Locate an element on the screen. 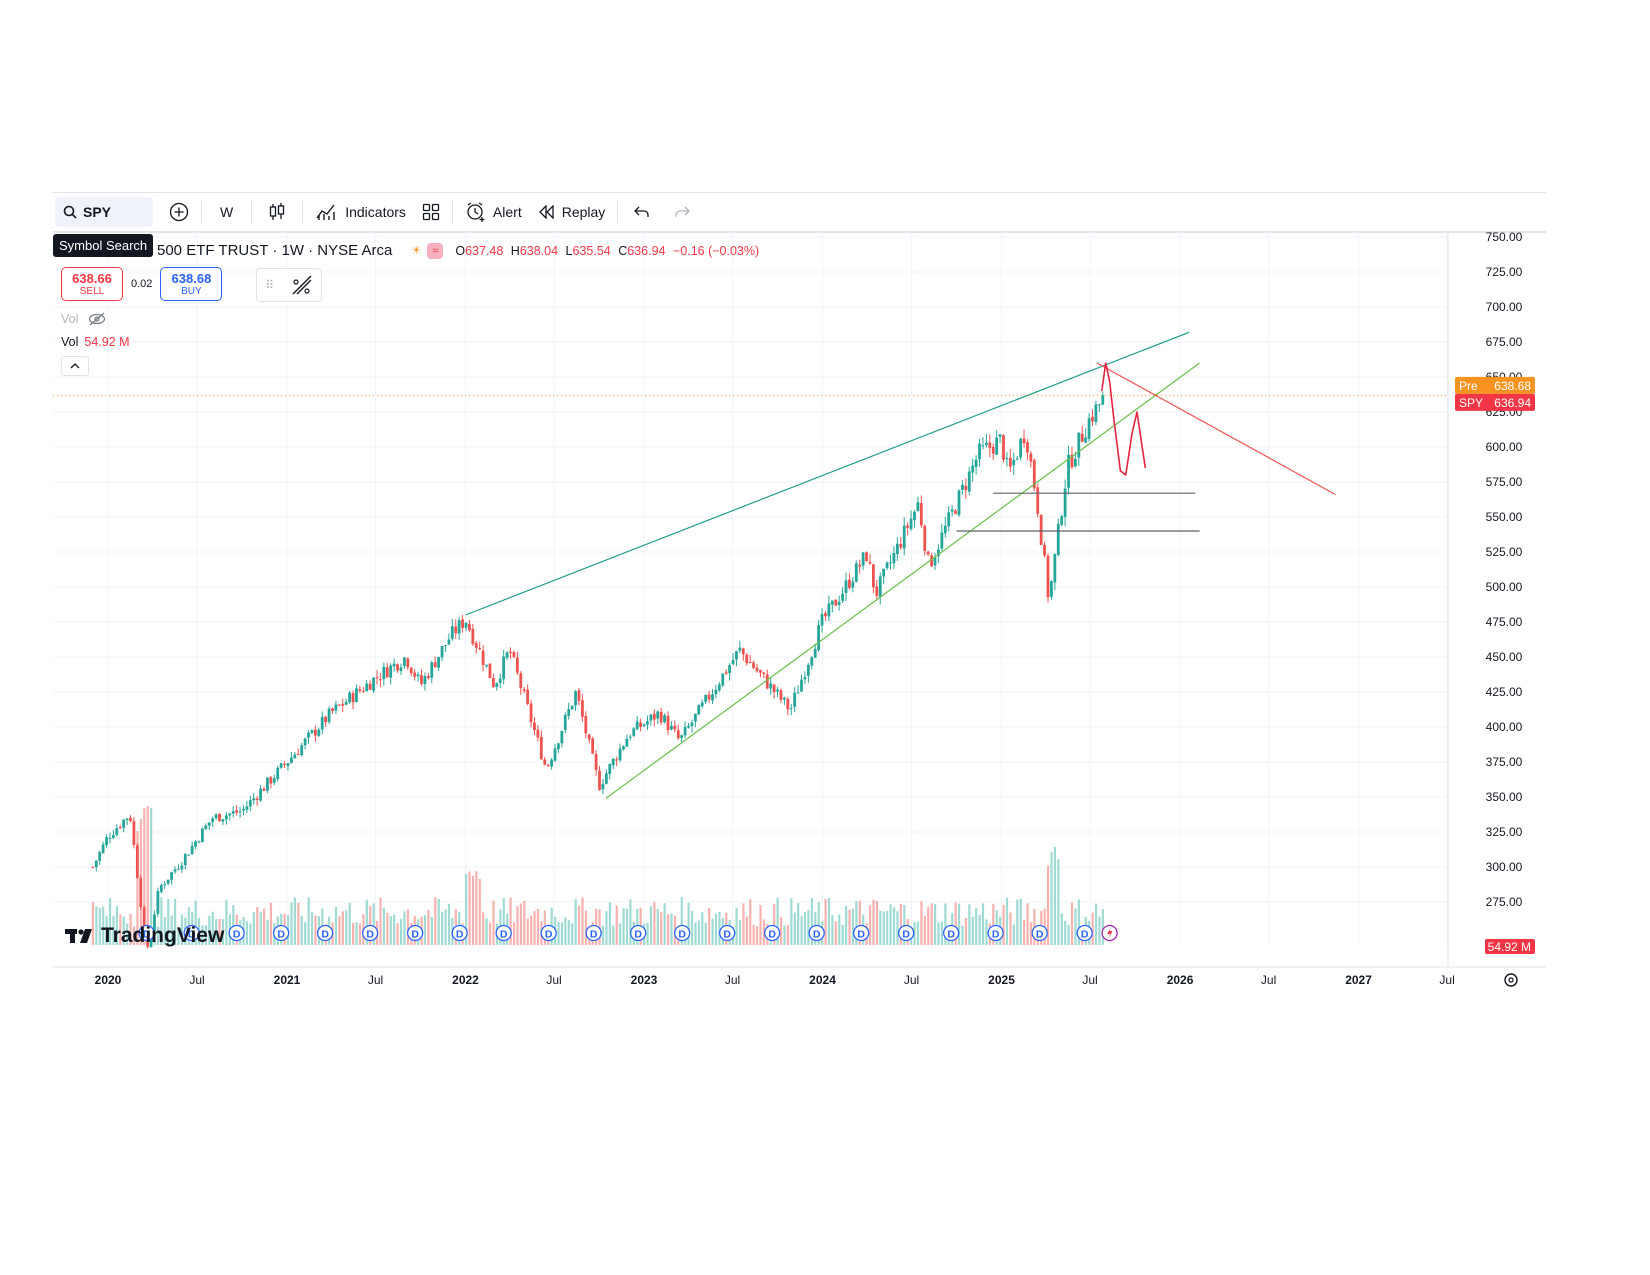 This screenshot has height=1275, width=1650. alert-label: Alert is located at coordinates (507, 212).